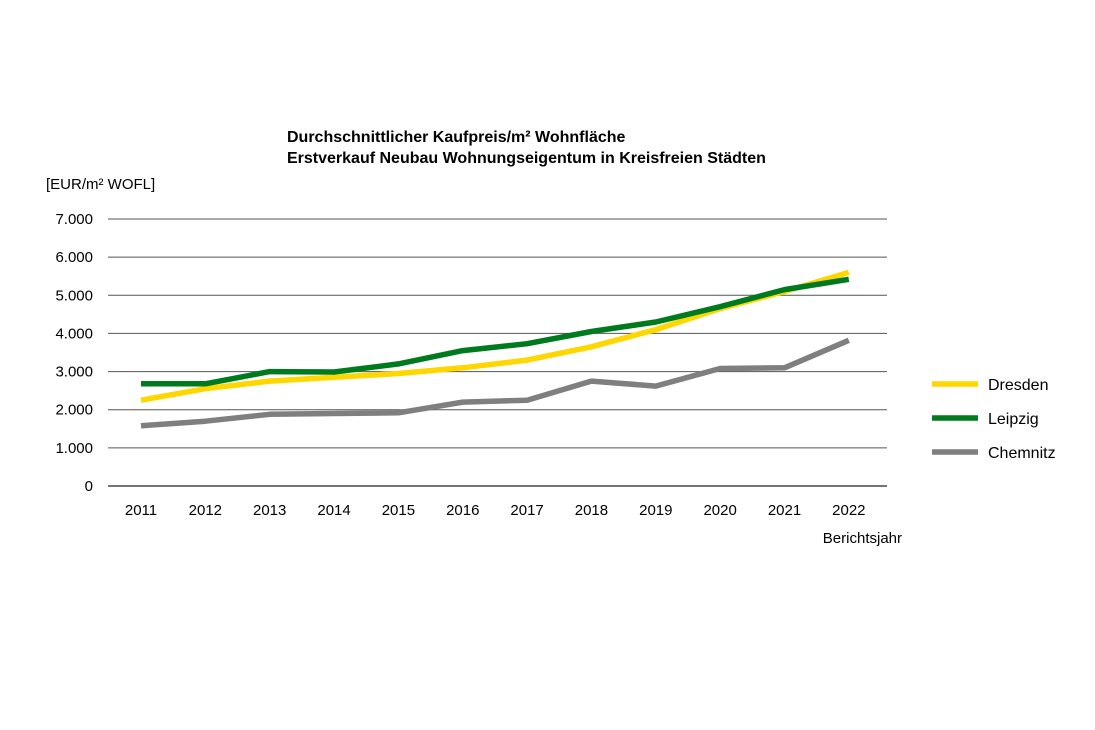  What do you see at coordinates (89, 486) in the screenshot?
I see `y-tick-label: 0` at bounding box center [89, 486].